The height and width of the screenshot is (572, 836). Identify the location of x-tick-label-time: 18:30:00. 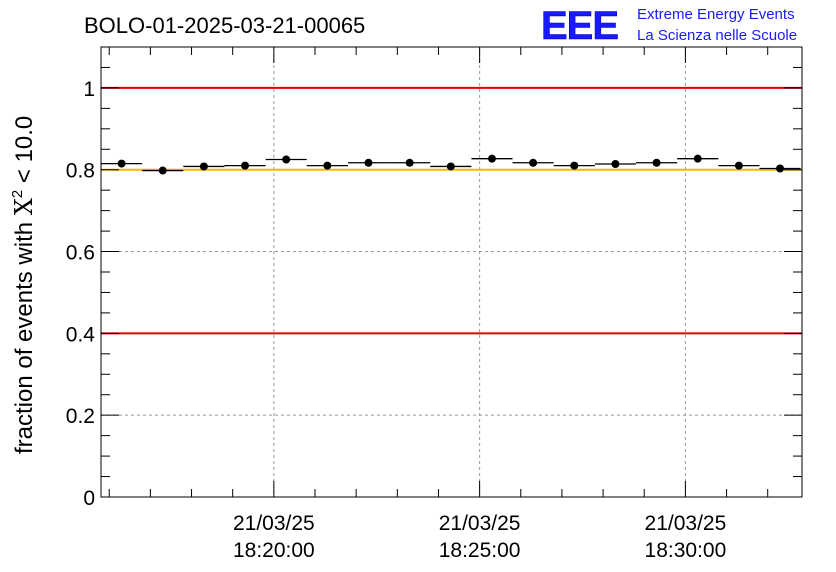
(686, 550).